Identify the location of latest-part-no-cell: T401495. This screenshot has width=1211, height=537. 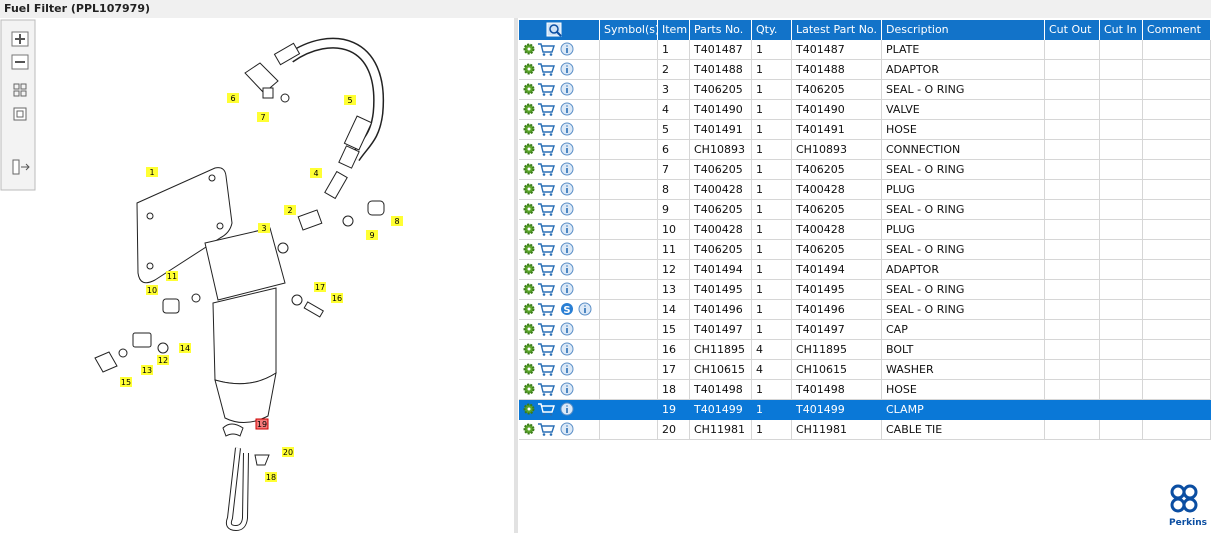
(837, 290).